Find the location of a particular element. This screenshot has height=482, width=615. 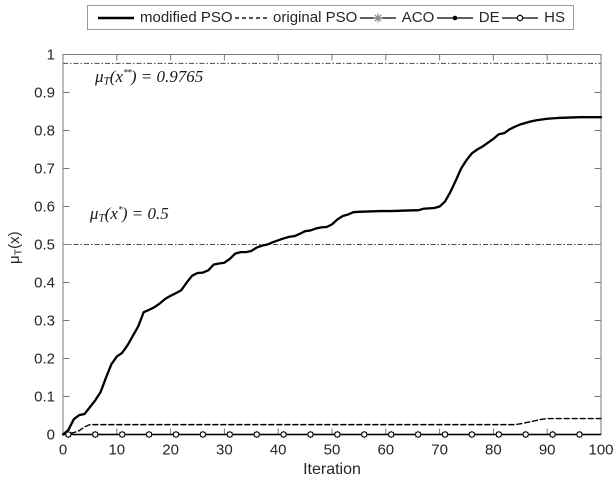

legend-item-original-pso: original PSO is located at coordinates (295, 17).